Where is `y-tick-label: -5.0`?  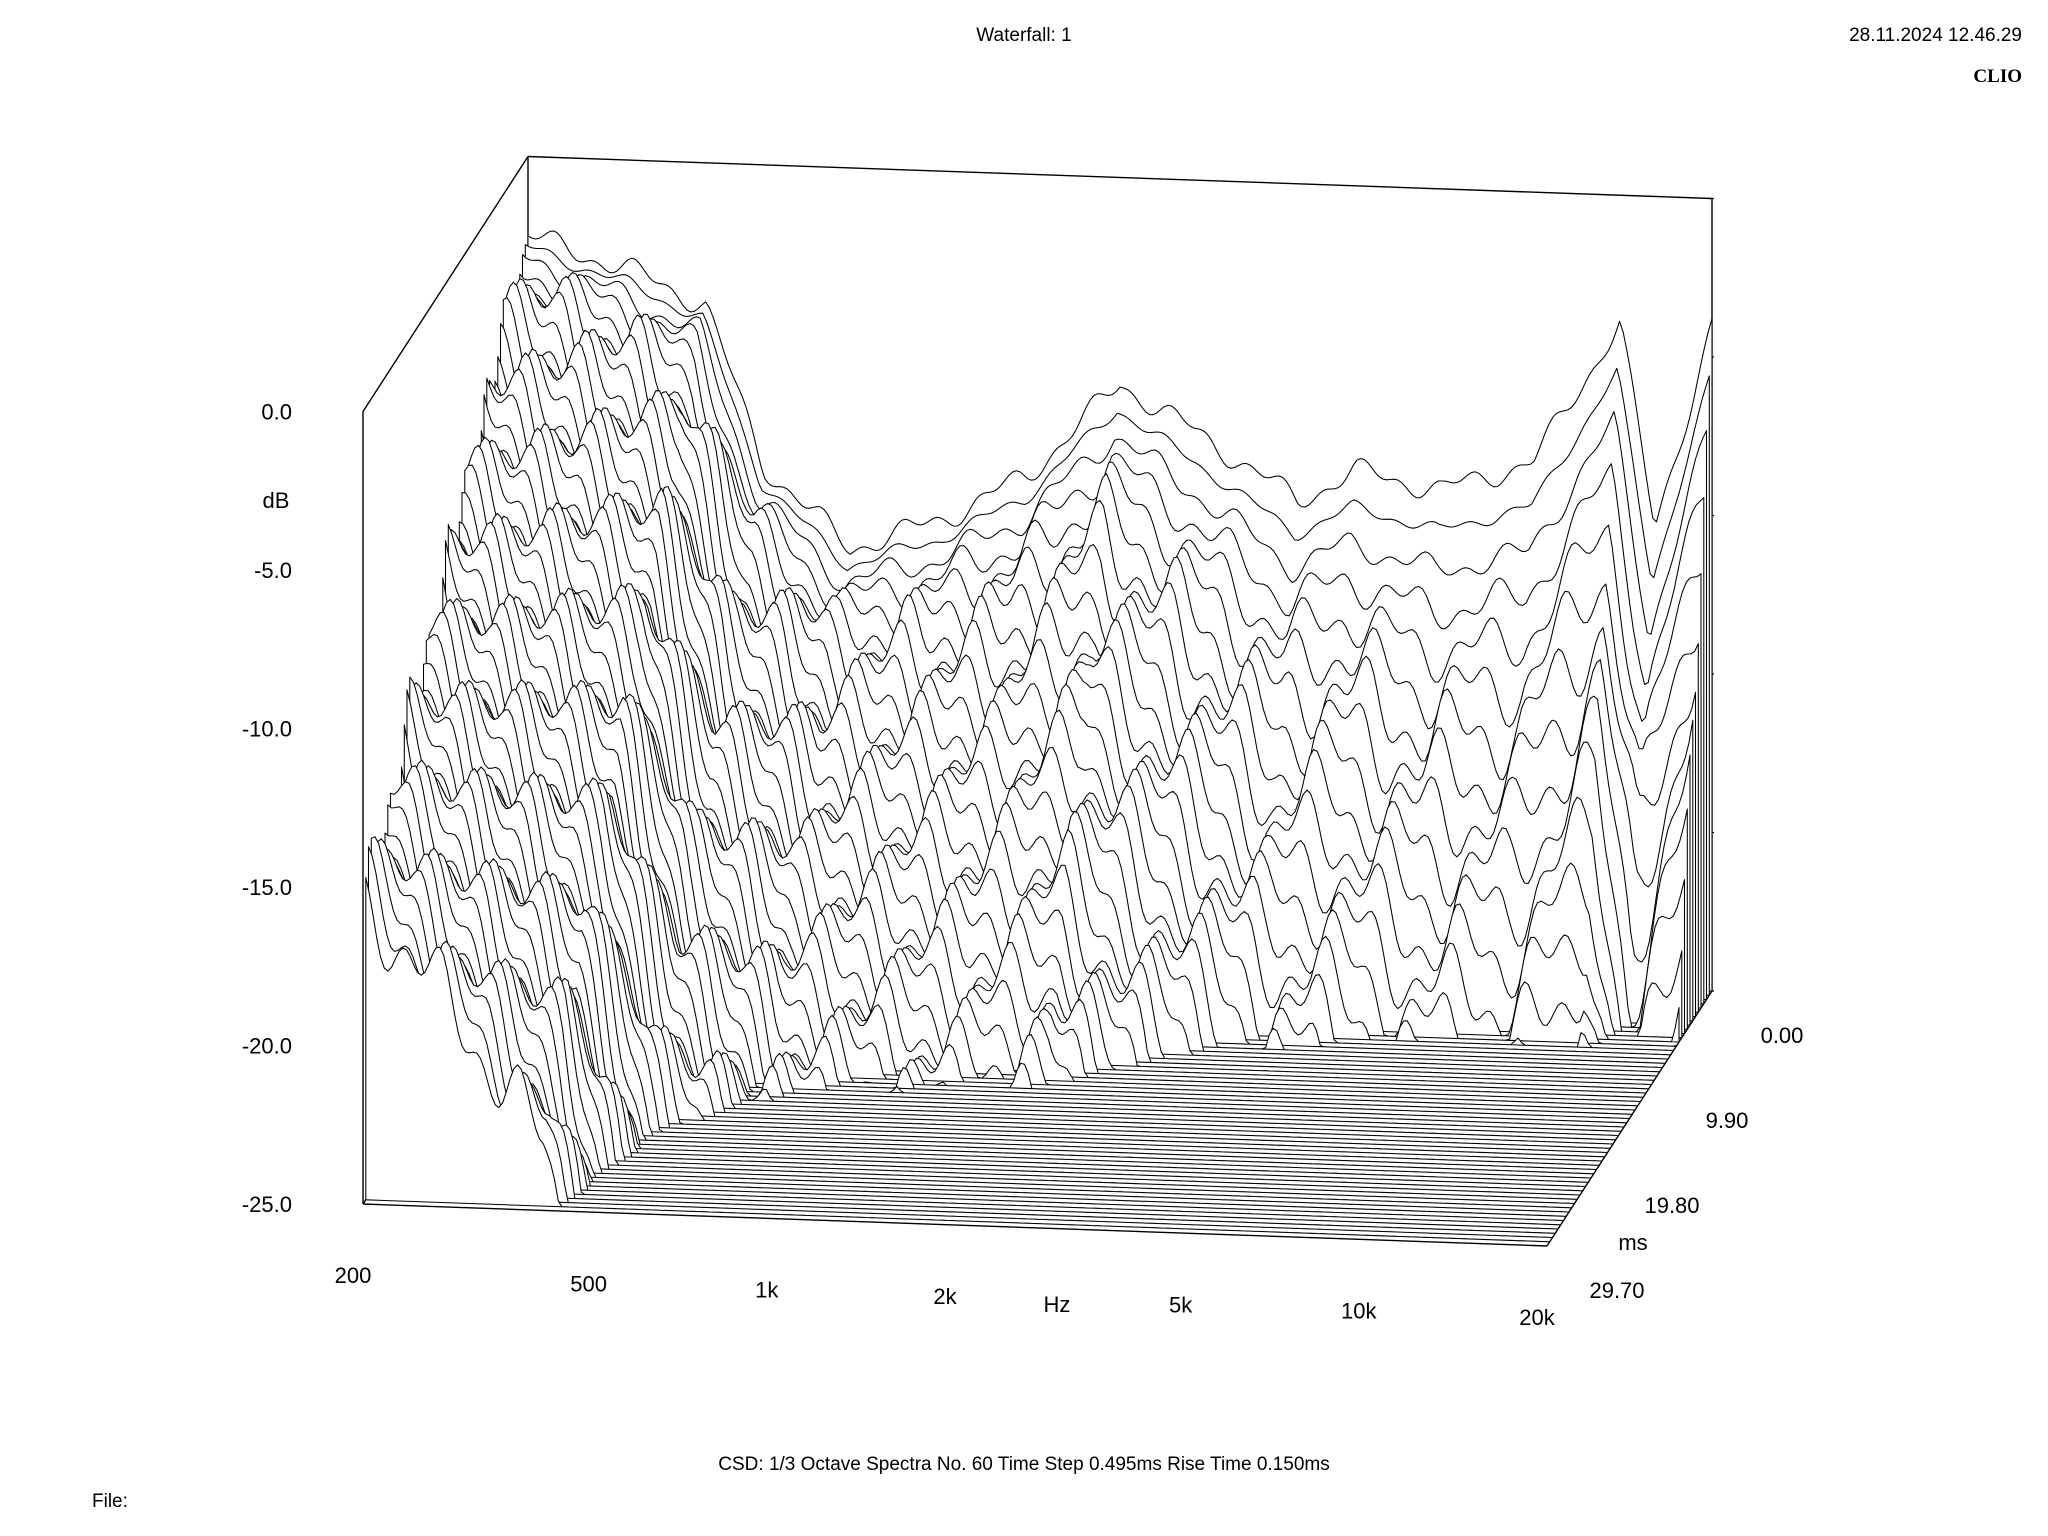
y-tick-label: -5.0 is located at coordinates (273, 570).